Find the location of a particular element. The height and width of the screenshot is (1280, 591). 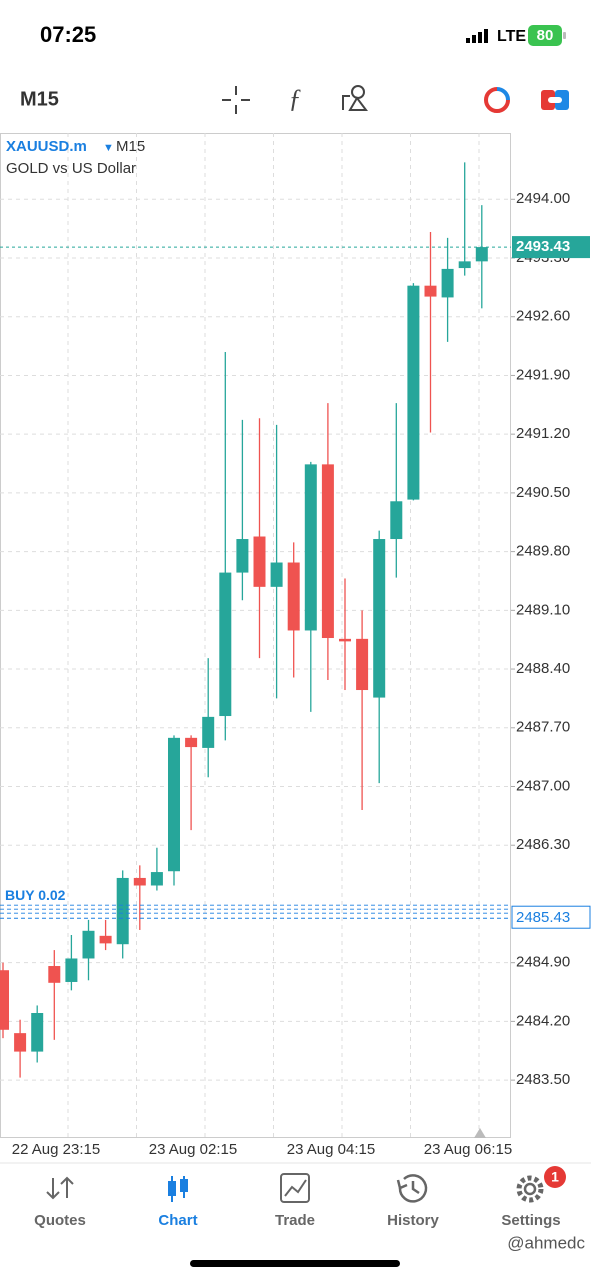

order-label: BUY 0.02 is located at coordinates (35, 895).